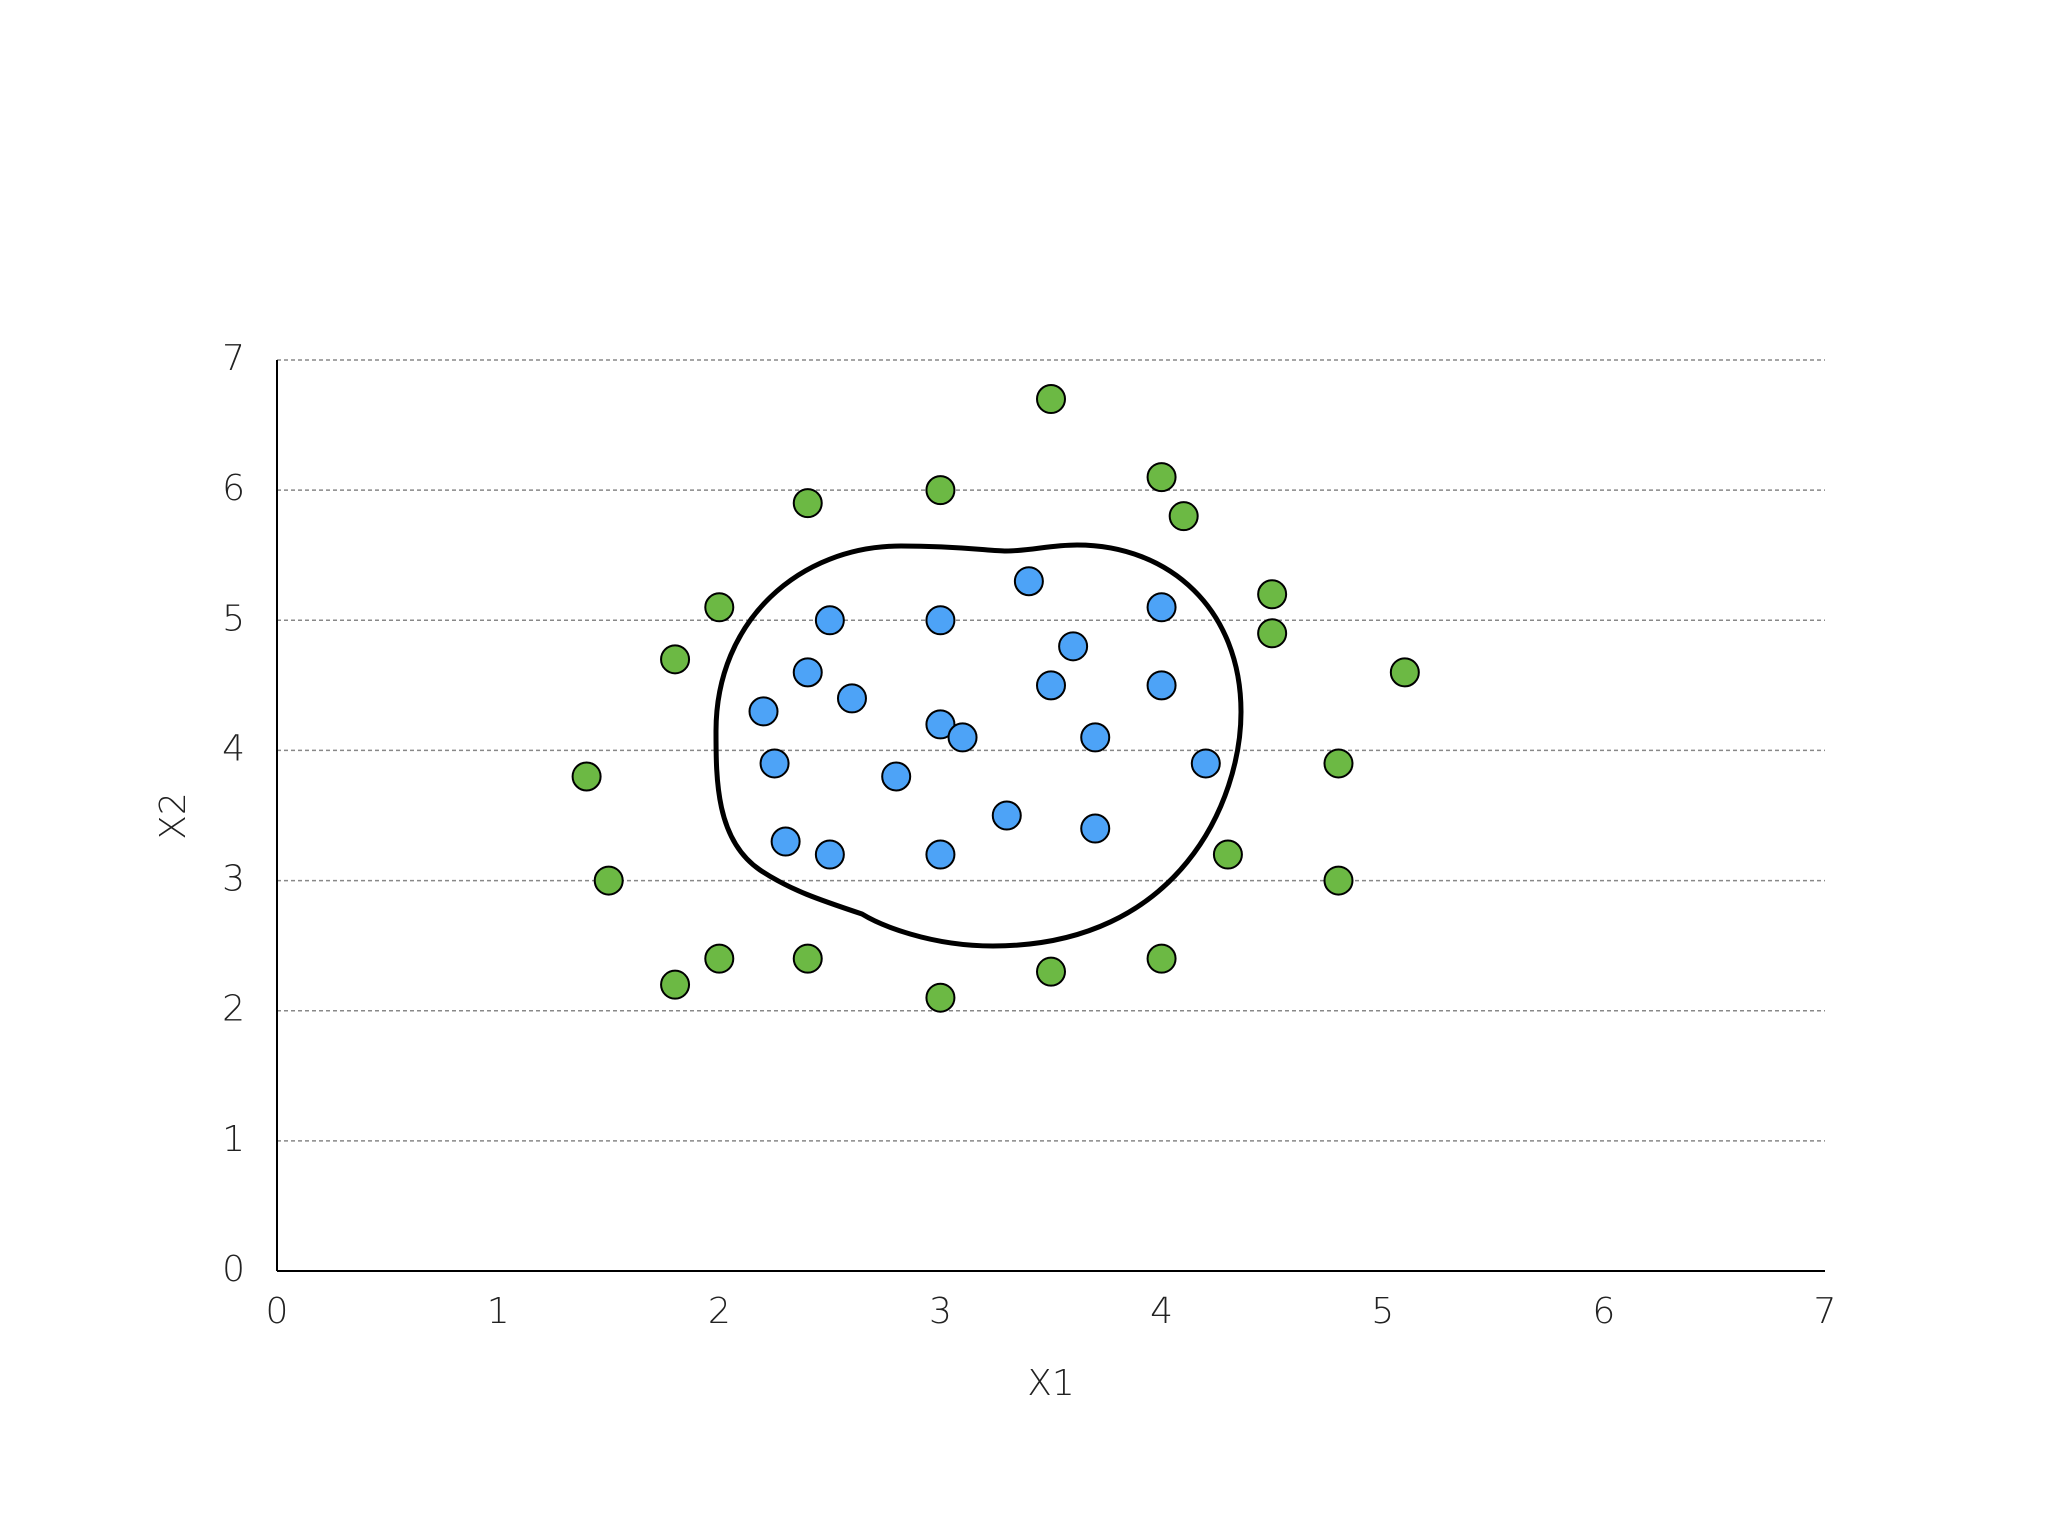  What do you see at coordinates (498, 1311) in the screenshot?
I see `x-tick-label: 1` at bounding box center [498, 1311].